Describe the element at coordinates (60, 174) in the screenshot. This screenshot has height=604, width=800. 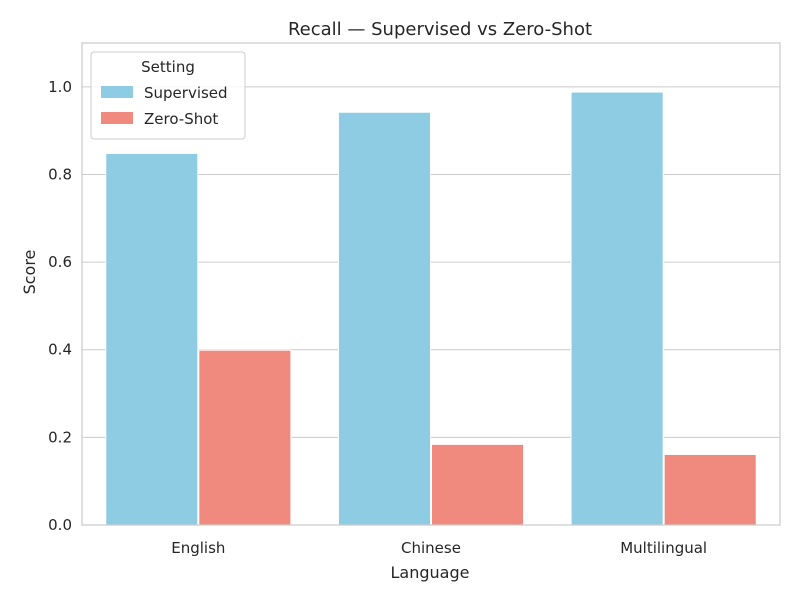
I see `y-tick-label: 0.8` at that location.